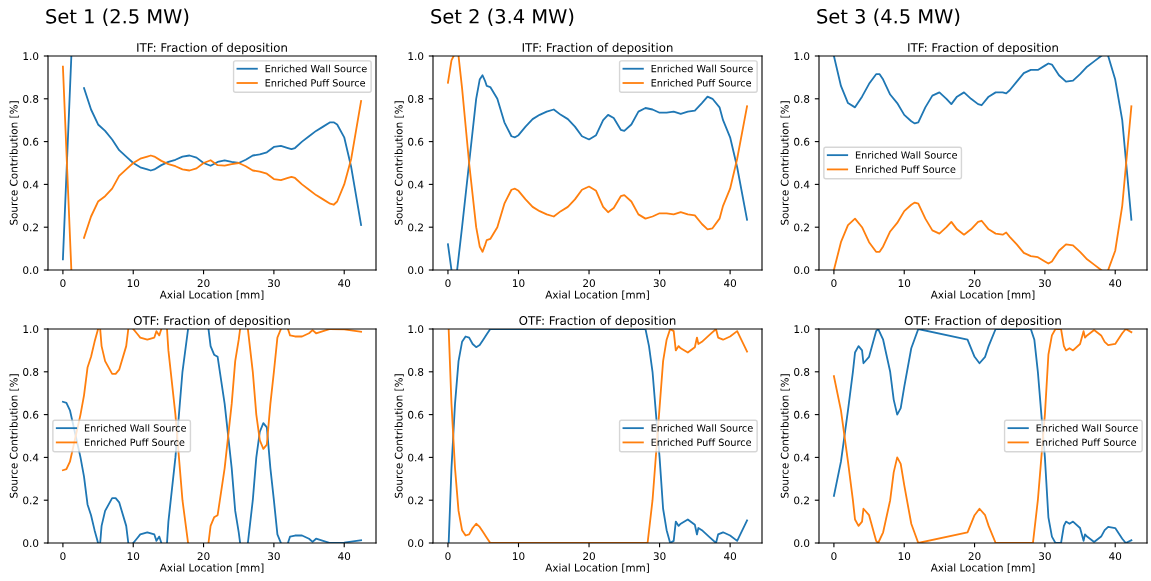 The image size is (1151, 581). What do you see at coordinates (117, 17) in the screenshot?
I see `chart-subtitle: Set 1 (2.5 MW)` at bounding box center [117, 17].